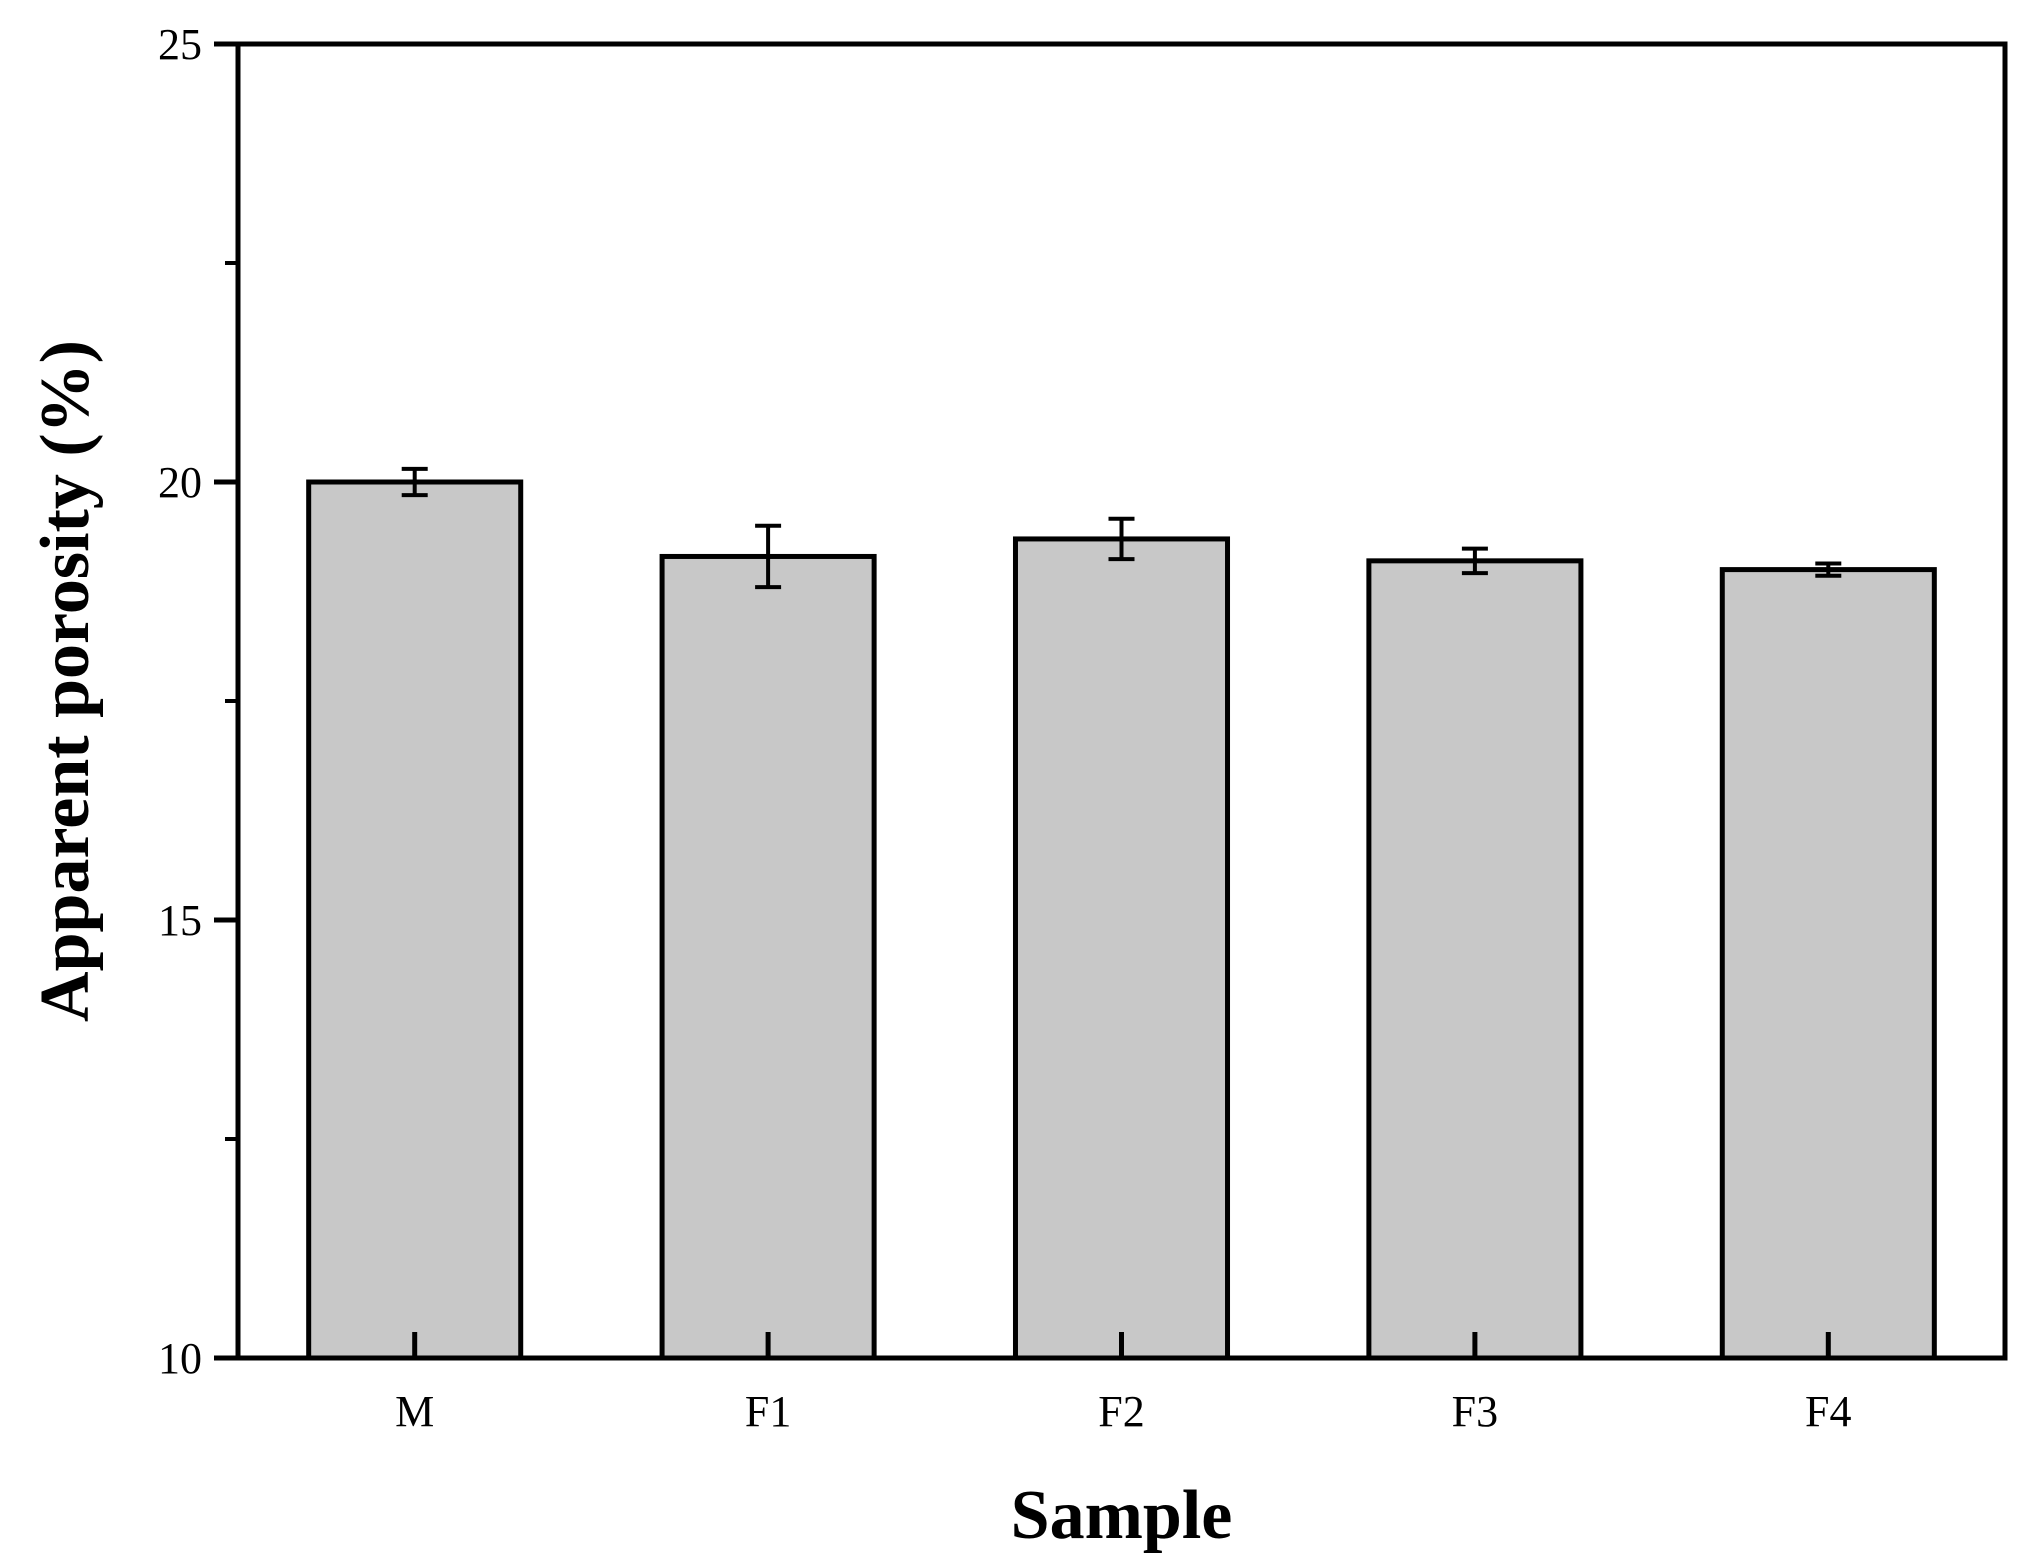 This screenshot has width=2027, height=1566. Describe the element at coordinates (1828, 964) in the screenshot. I see `bar-F4` at that location.